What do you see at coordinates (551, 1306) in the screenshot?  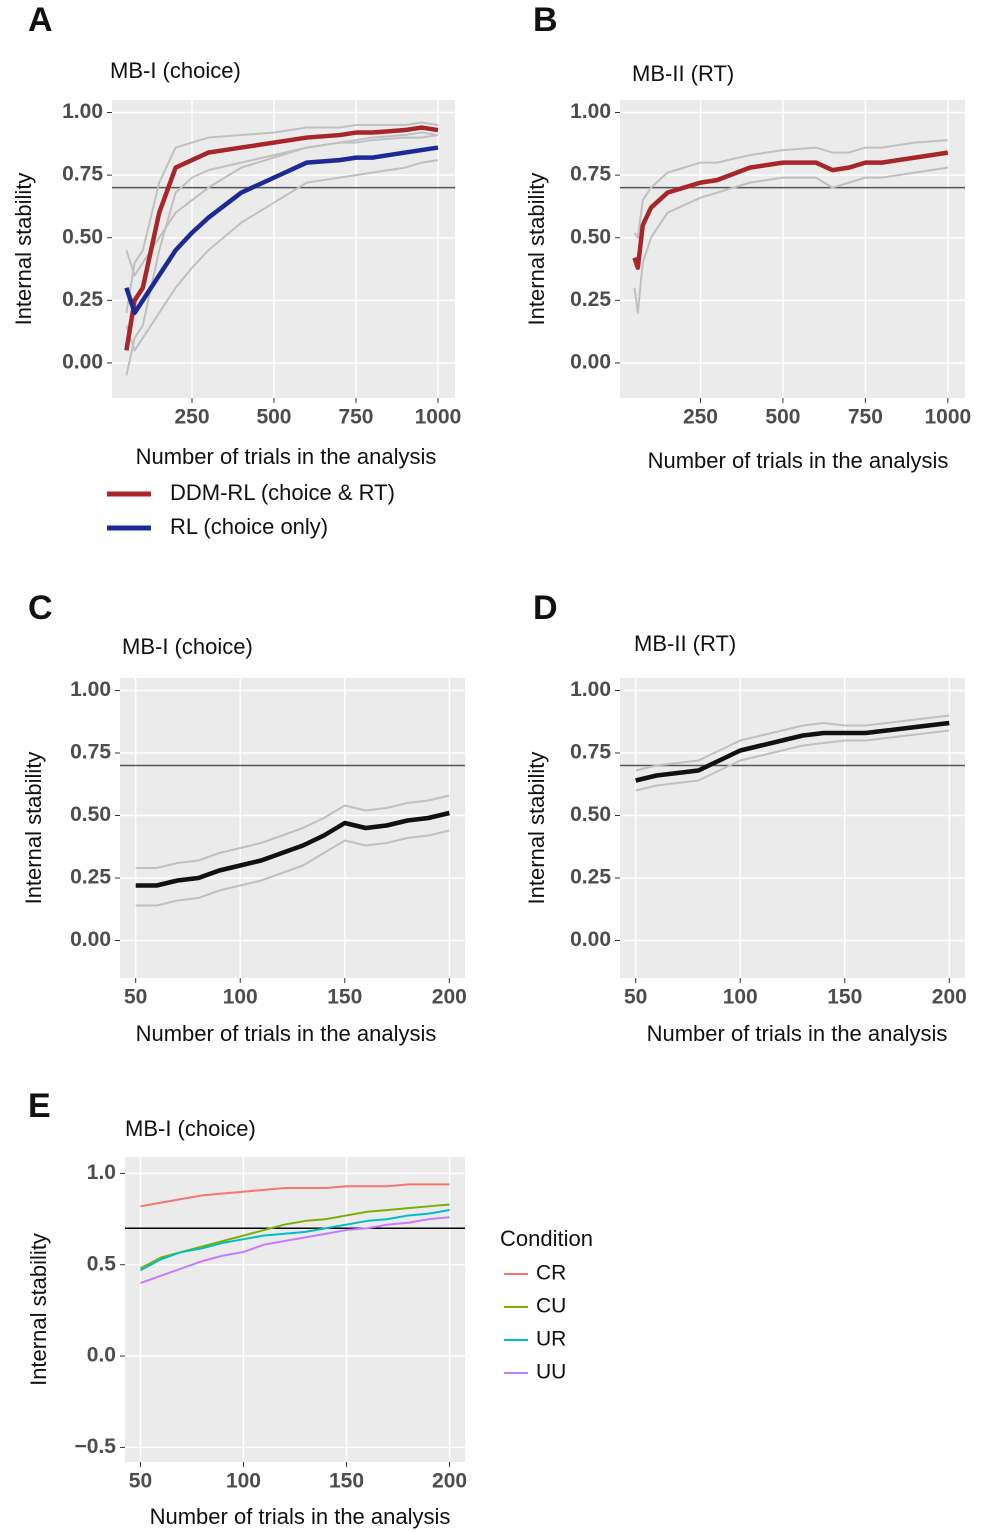 I see `legend-label: CU` at bounding box center [551, 1306].